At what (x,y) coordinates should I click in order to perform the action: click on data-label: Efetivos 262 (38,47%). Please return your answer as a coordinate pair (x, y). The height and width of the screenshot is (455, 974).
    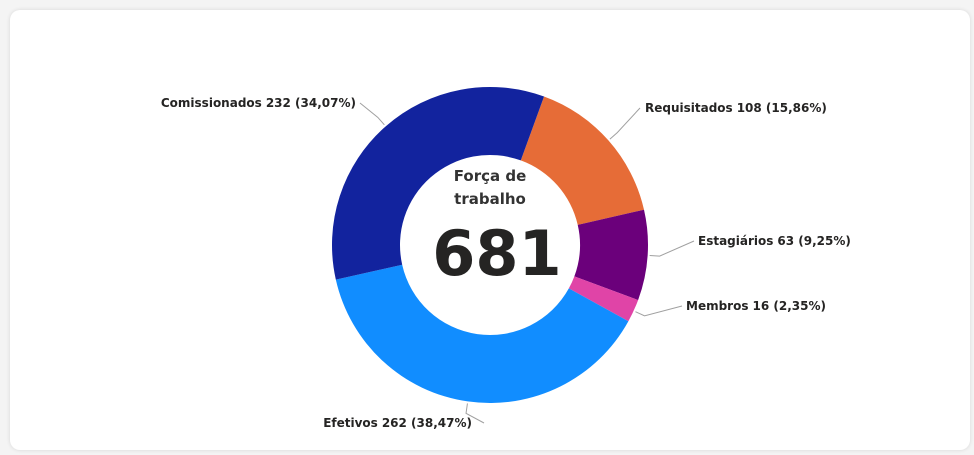
    Looking at the image, I should click on (397, 423).